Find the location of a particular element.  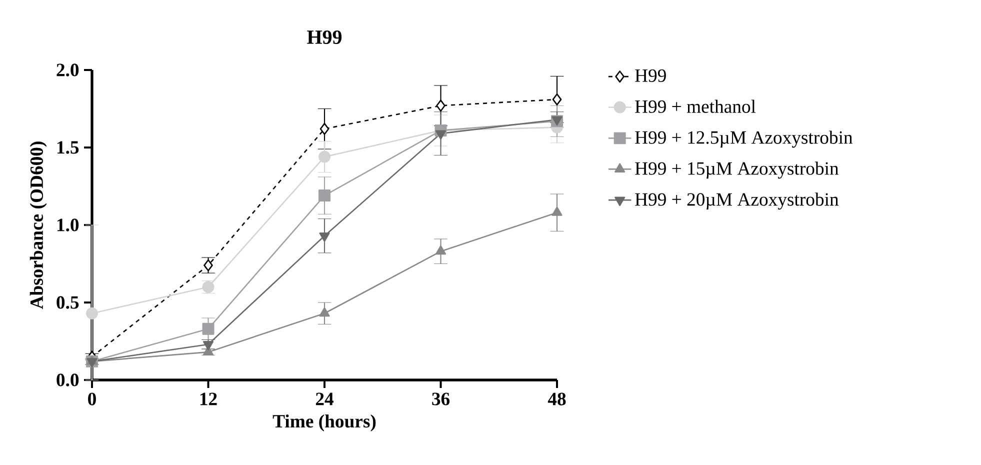

x-tick-label: 36 is located at coordinates (441, 399).